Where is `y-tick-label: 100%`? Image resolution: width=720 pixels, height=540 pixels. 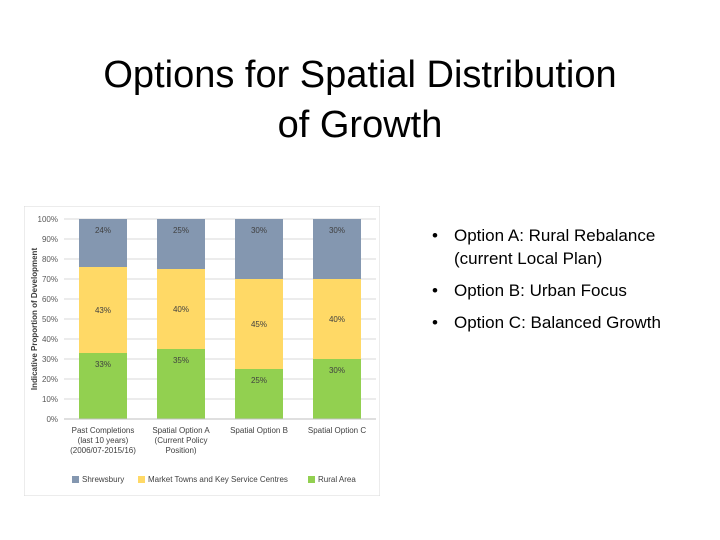
y-tick-label: 100% is located at coordinates (48, 219).